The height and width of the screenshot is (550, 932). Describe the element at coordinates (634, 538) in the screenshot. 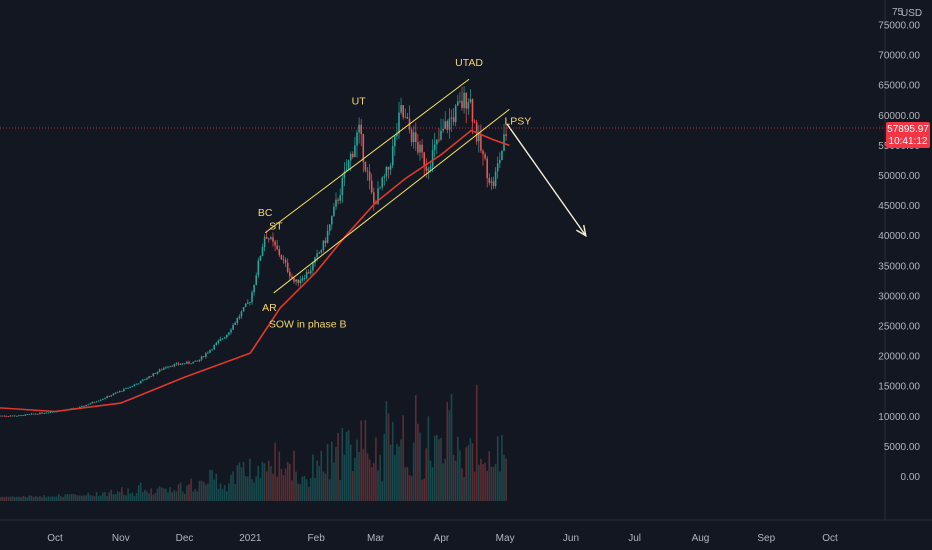

I see `x-tick-label: Jul` at that location.